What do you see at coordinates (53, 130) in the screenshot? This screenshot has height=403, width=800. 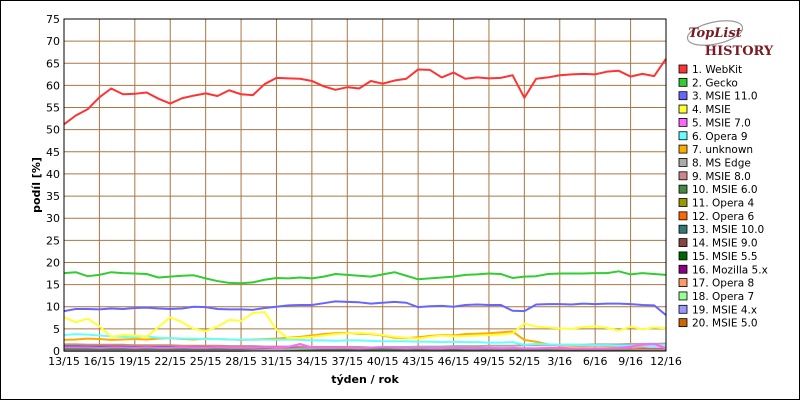 I see `y-tick-label: 50` at bounding box center [53, 130].